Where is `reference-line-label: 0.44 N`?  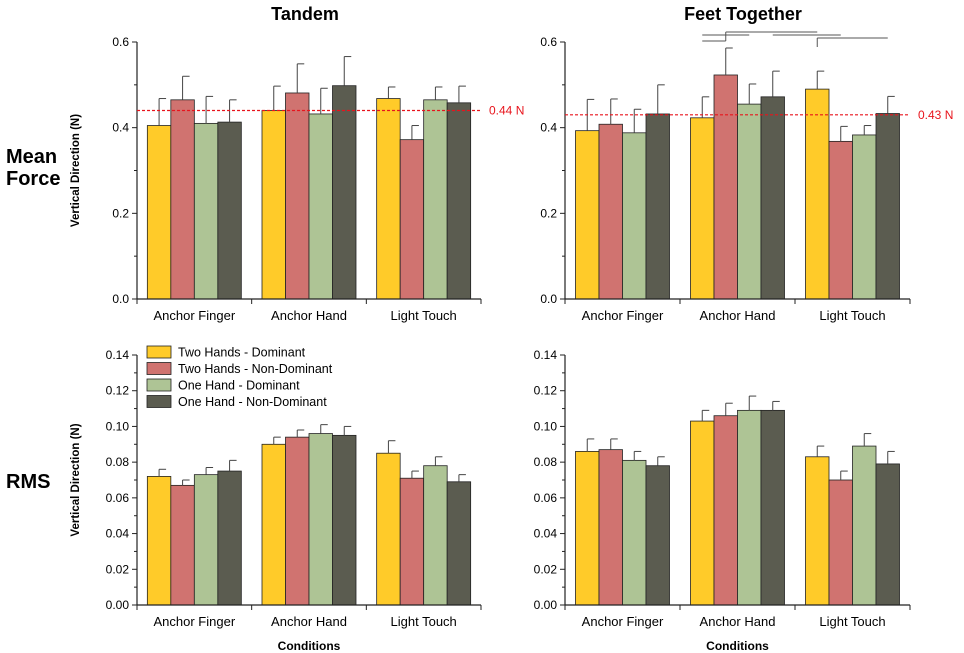
reference-line-label: 0.44 N is located at coordinates (506, 111).